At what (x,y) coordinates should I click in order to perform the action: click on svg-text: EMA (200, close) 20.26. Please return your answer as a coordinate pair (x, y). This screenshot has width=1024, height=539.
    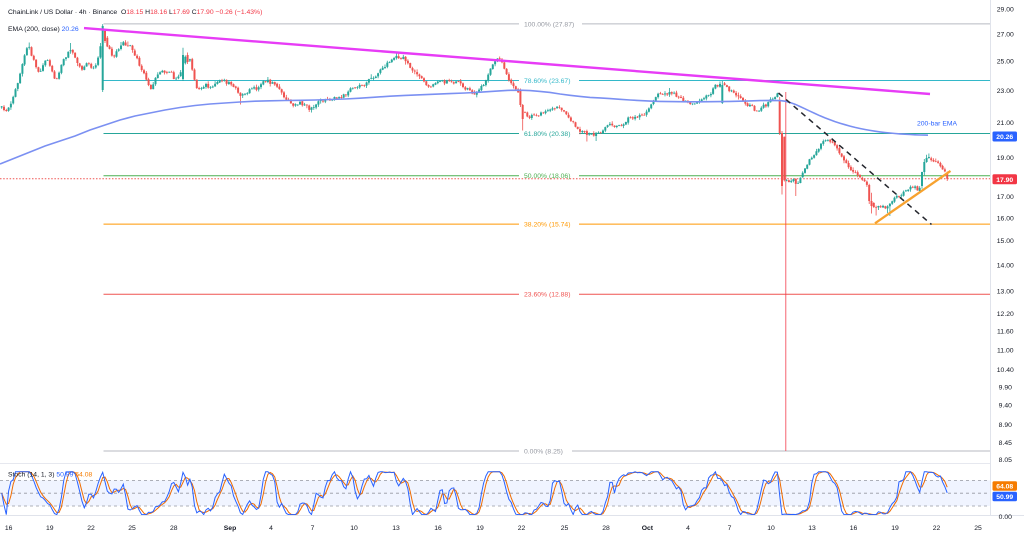
    Looking at the image, I should click on (43, 29).